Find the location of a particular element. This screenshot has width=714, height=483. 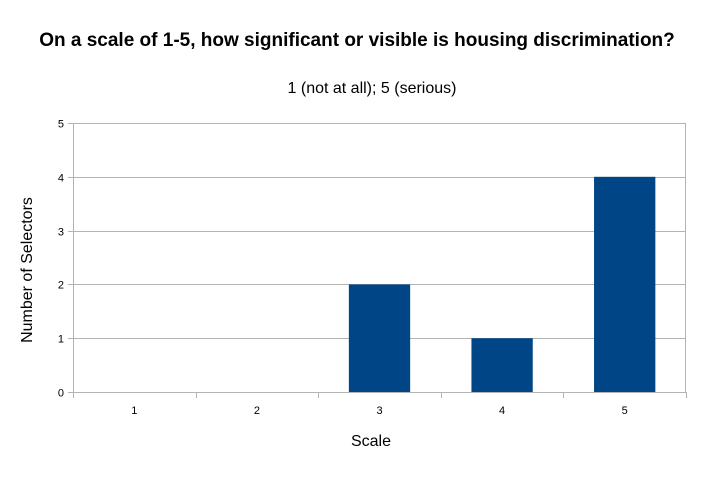

y-tick-label: 0 is located at coordinates (61, 394).